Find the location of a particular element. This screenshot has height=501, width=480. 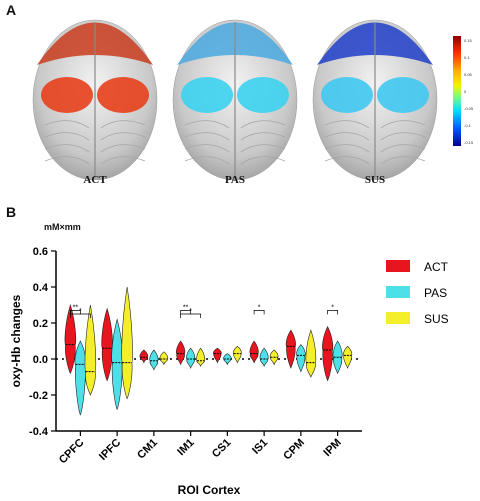

violin-pas-cpm is located at coordinates (301, 358).